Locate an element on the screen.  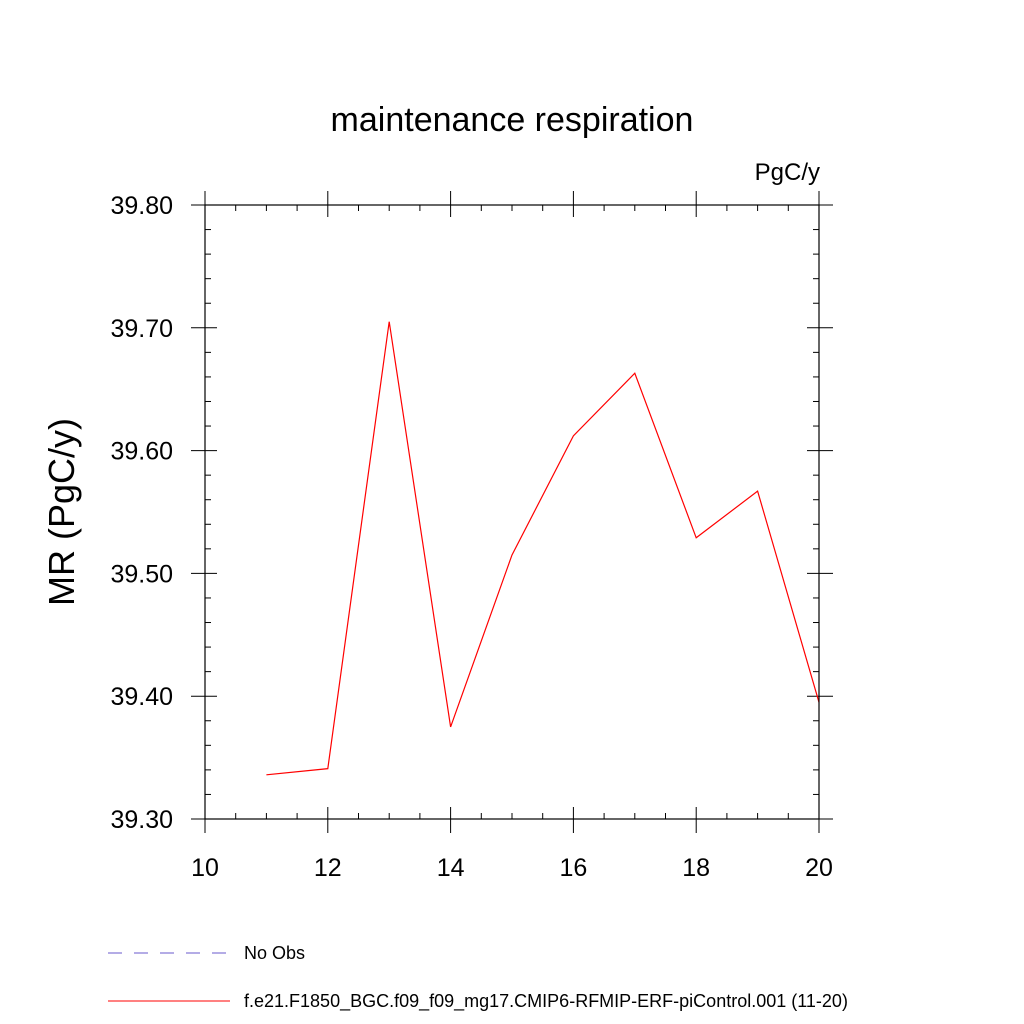
y-axis-label: MR (PgC/y) is located at coordinates (61, 512).